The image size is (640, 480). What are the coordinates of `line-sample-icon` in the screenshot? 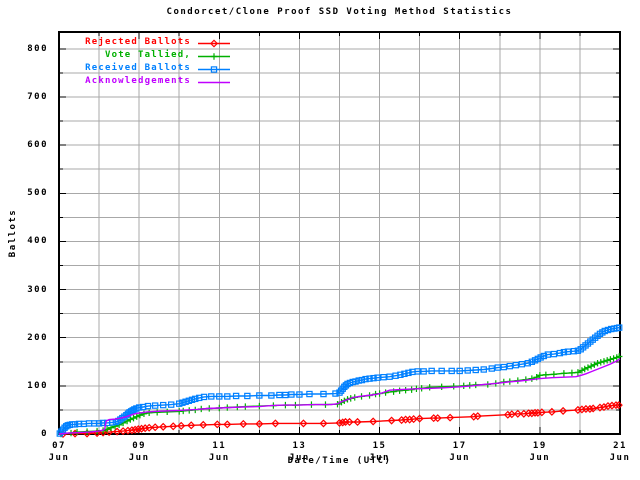 It's located at (214, 80).